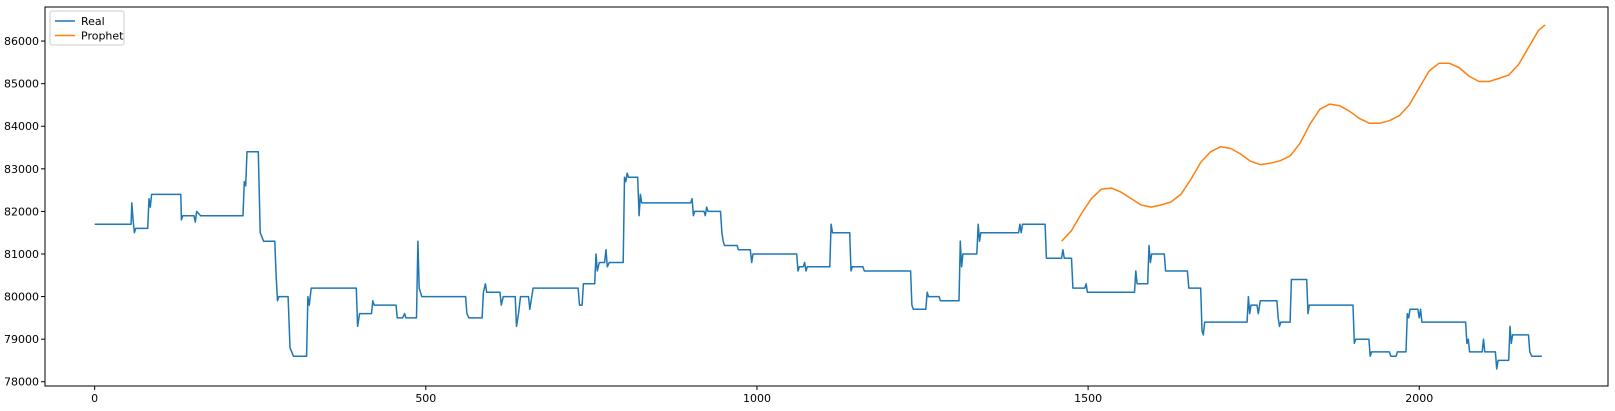 The width and height of the screenshot is (1615, 411). Describe the element at coordinates (1088, 398) in the screenshot. I see `x-tick-label: 1500` at that location.